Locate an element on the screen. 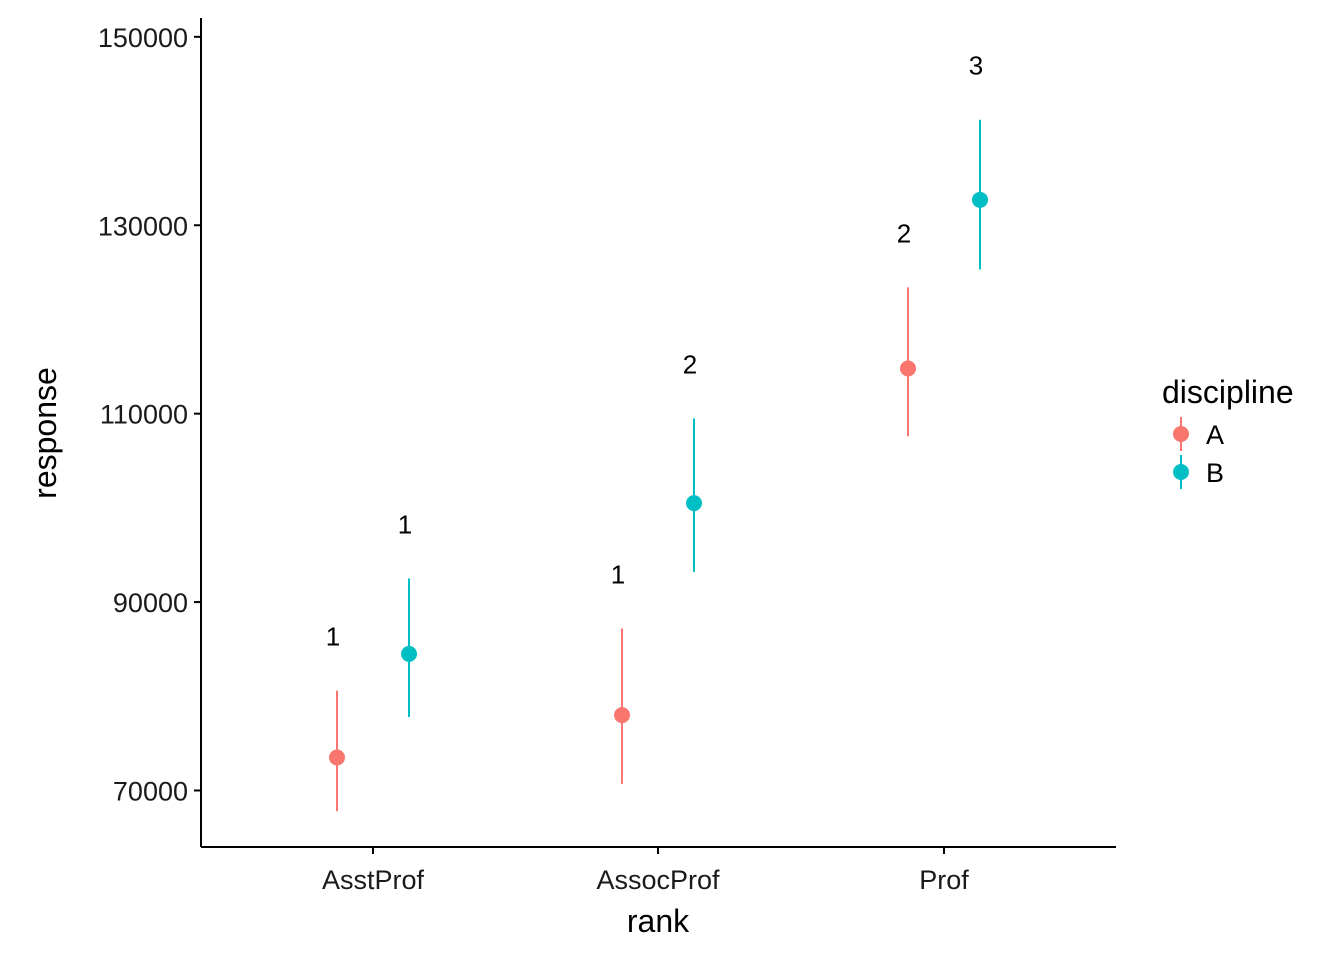  legend-label: B is located at coordinates (1215, 473).